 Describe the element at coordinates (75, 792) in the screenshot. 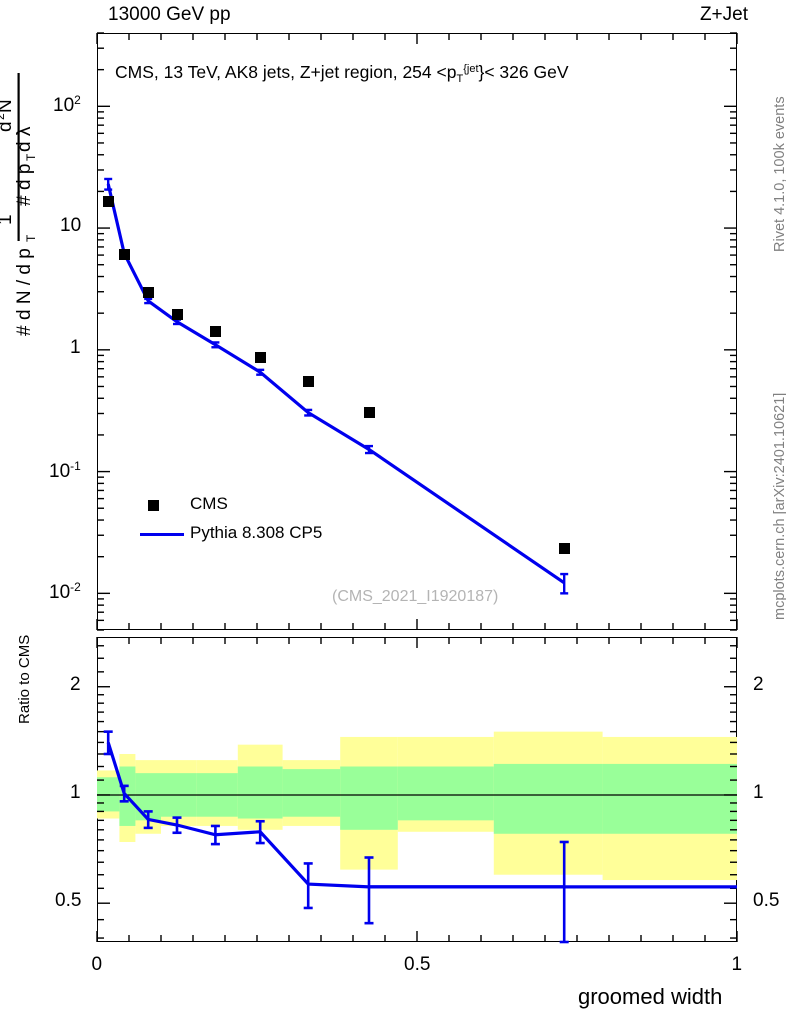

I see `y-tick-label-ratio-left: 1` at that location.